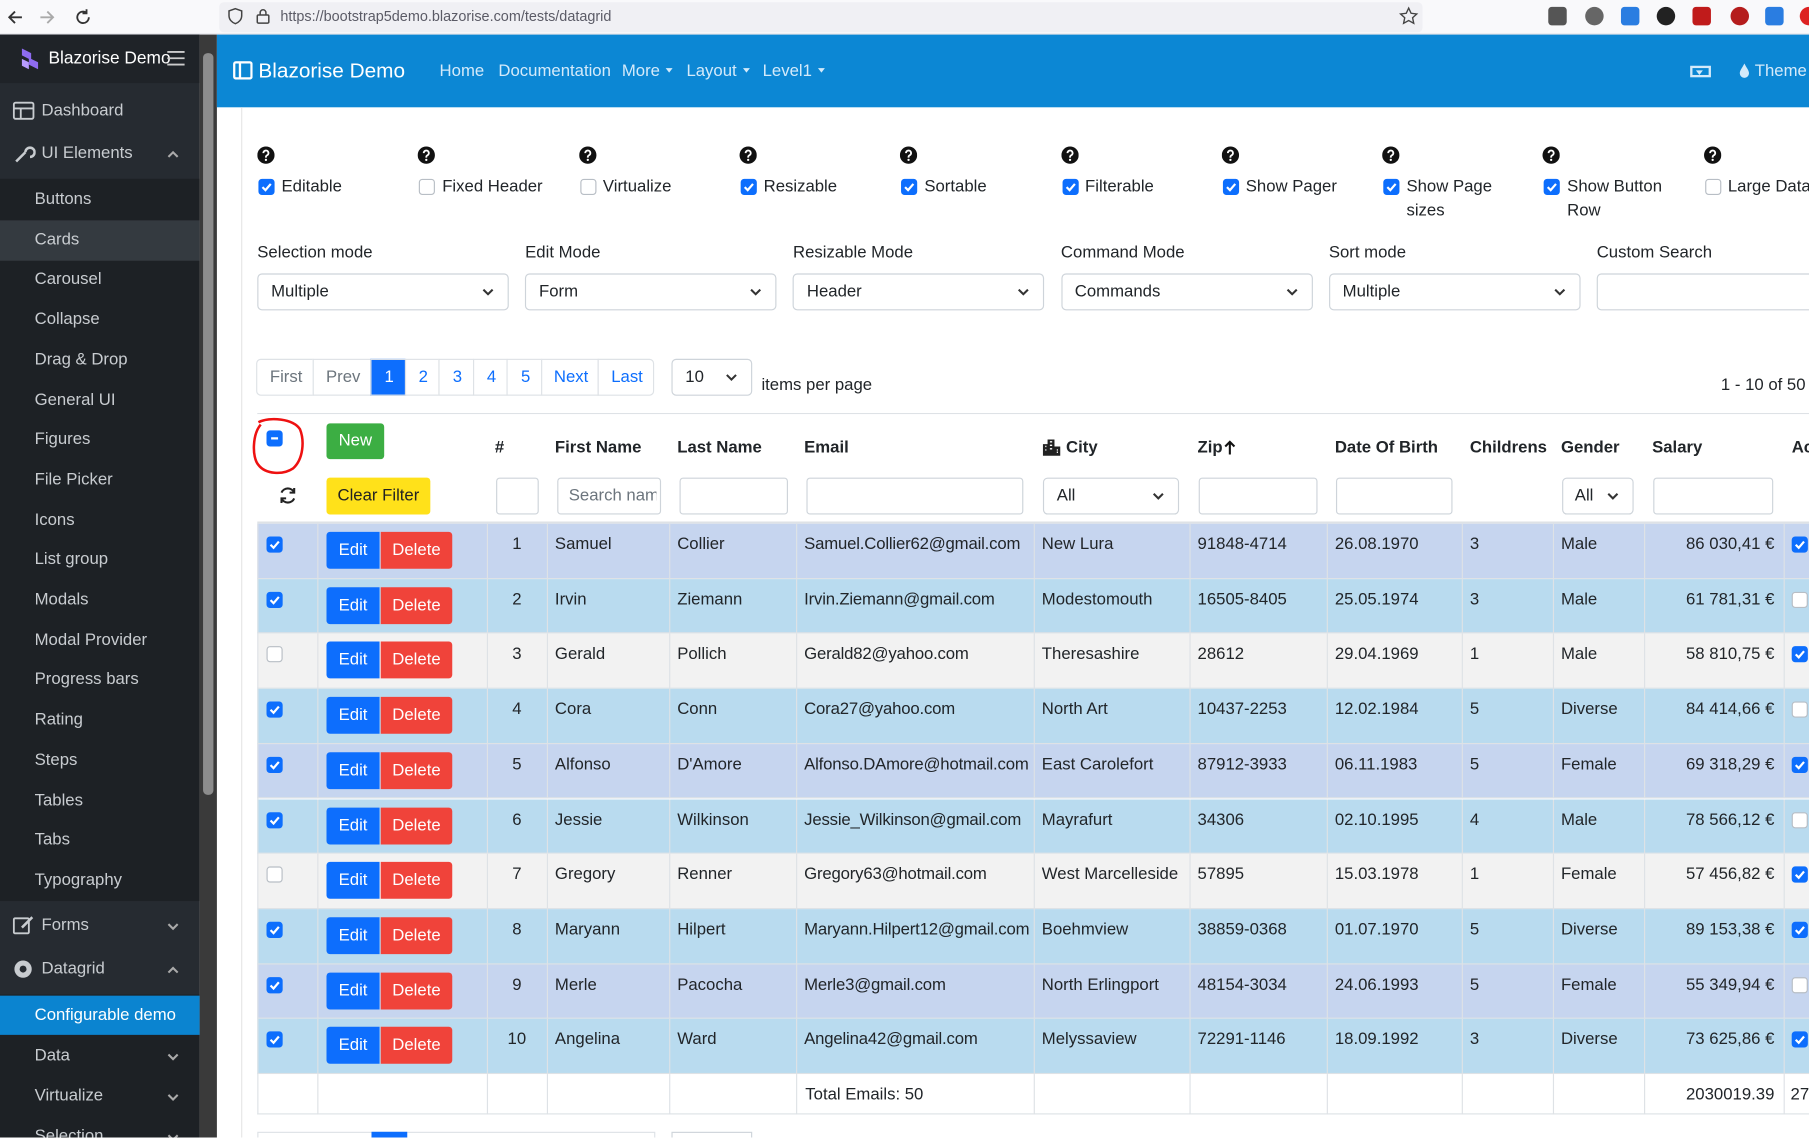  Describe the element at coordinates (87, 153) in the screenshot. I see `nav-item: UI Elements` at that location.